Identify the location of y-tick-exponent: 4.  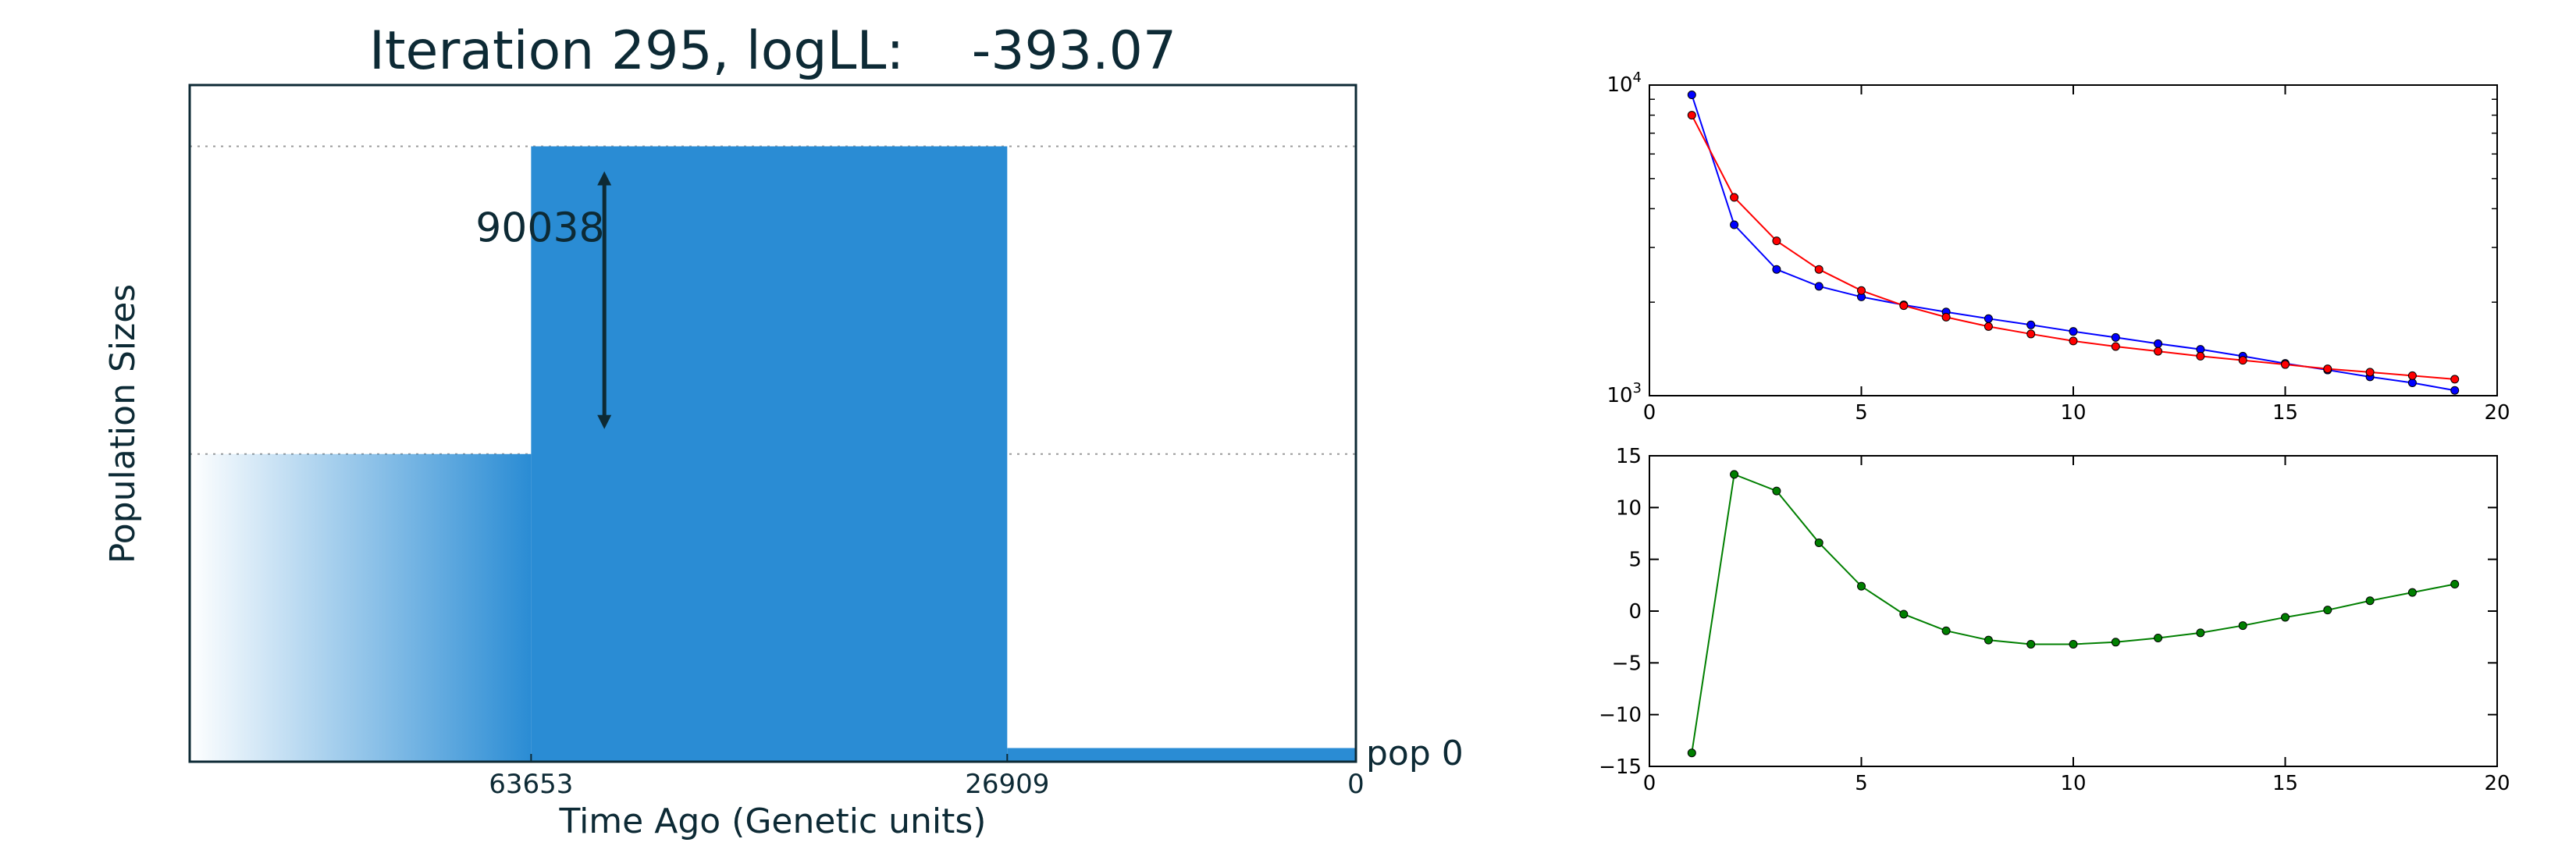
(1637, 77).